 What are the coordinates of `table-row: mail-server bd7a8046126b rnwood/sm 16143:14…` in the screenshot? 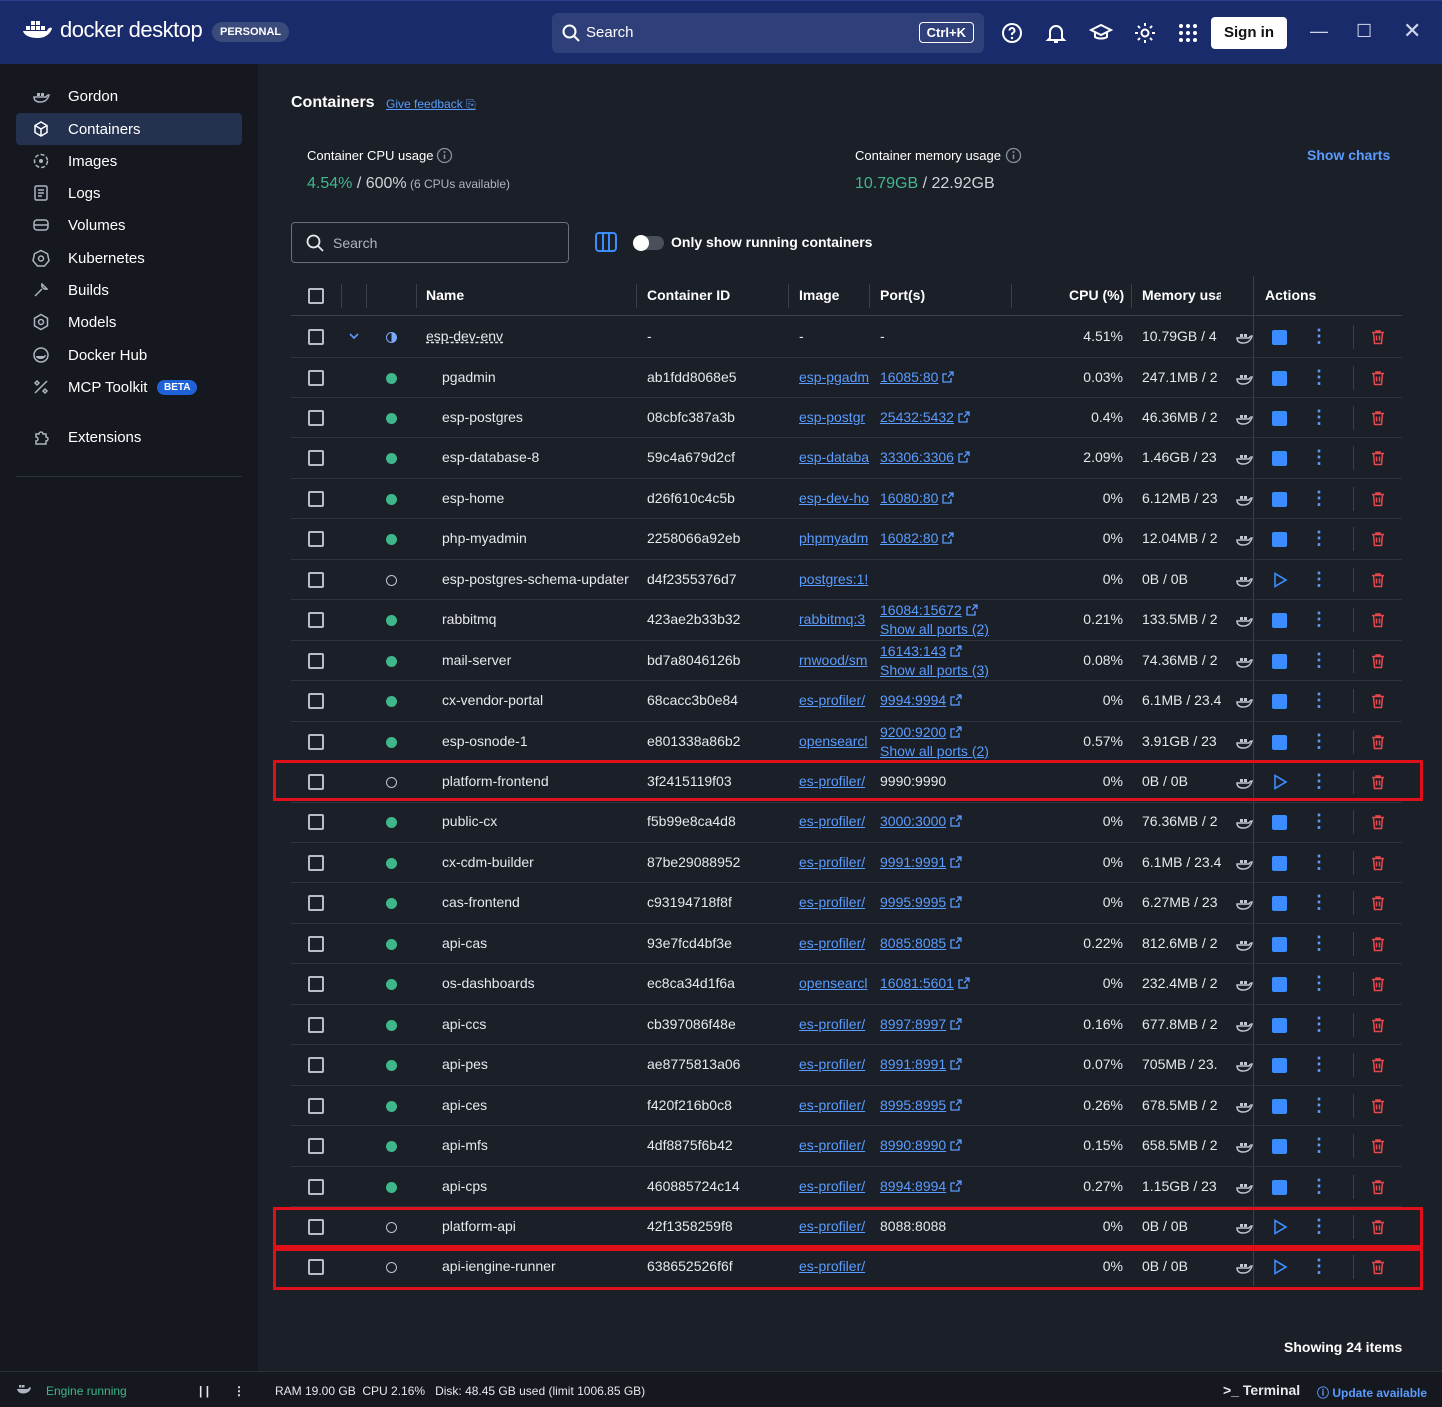 It's located at (846, 661).